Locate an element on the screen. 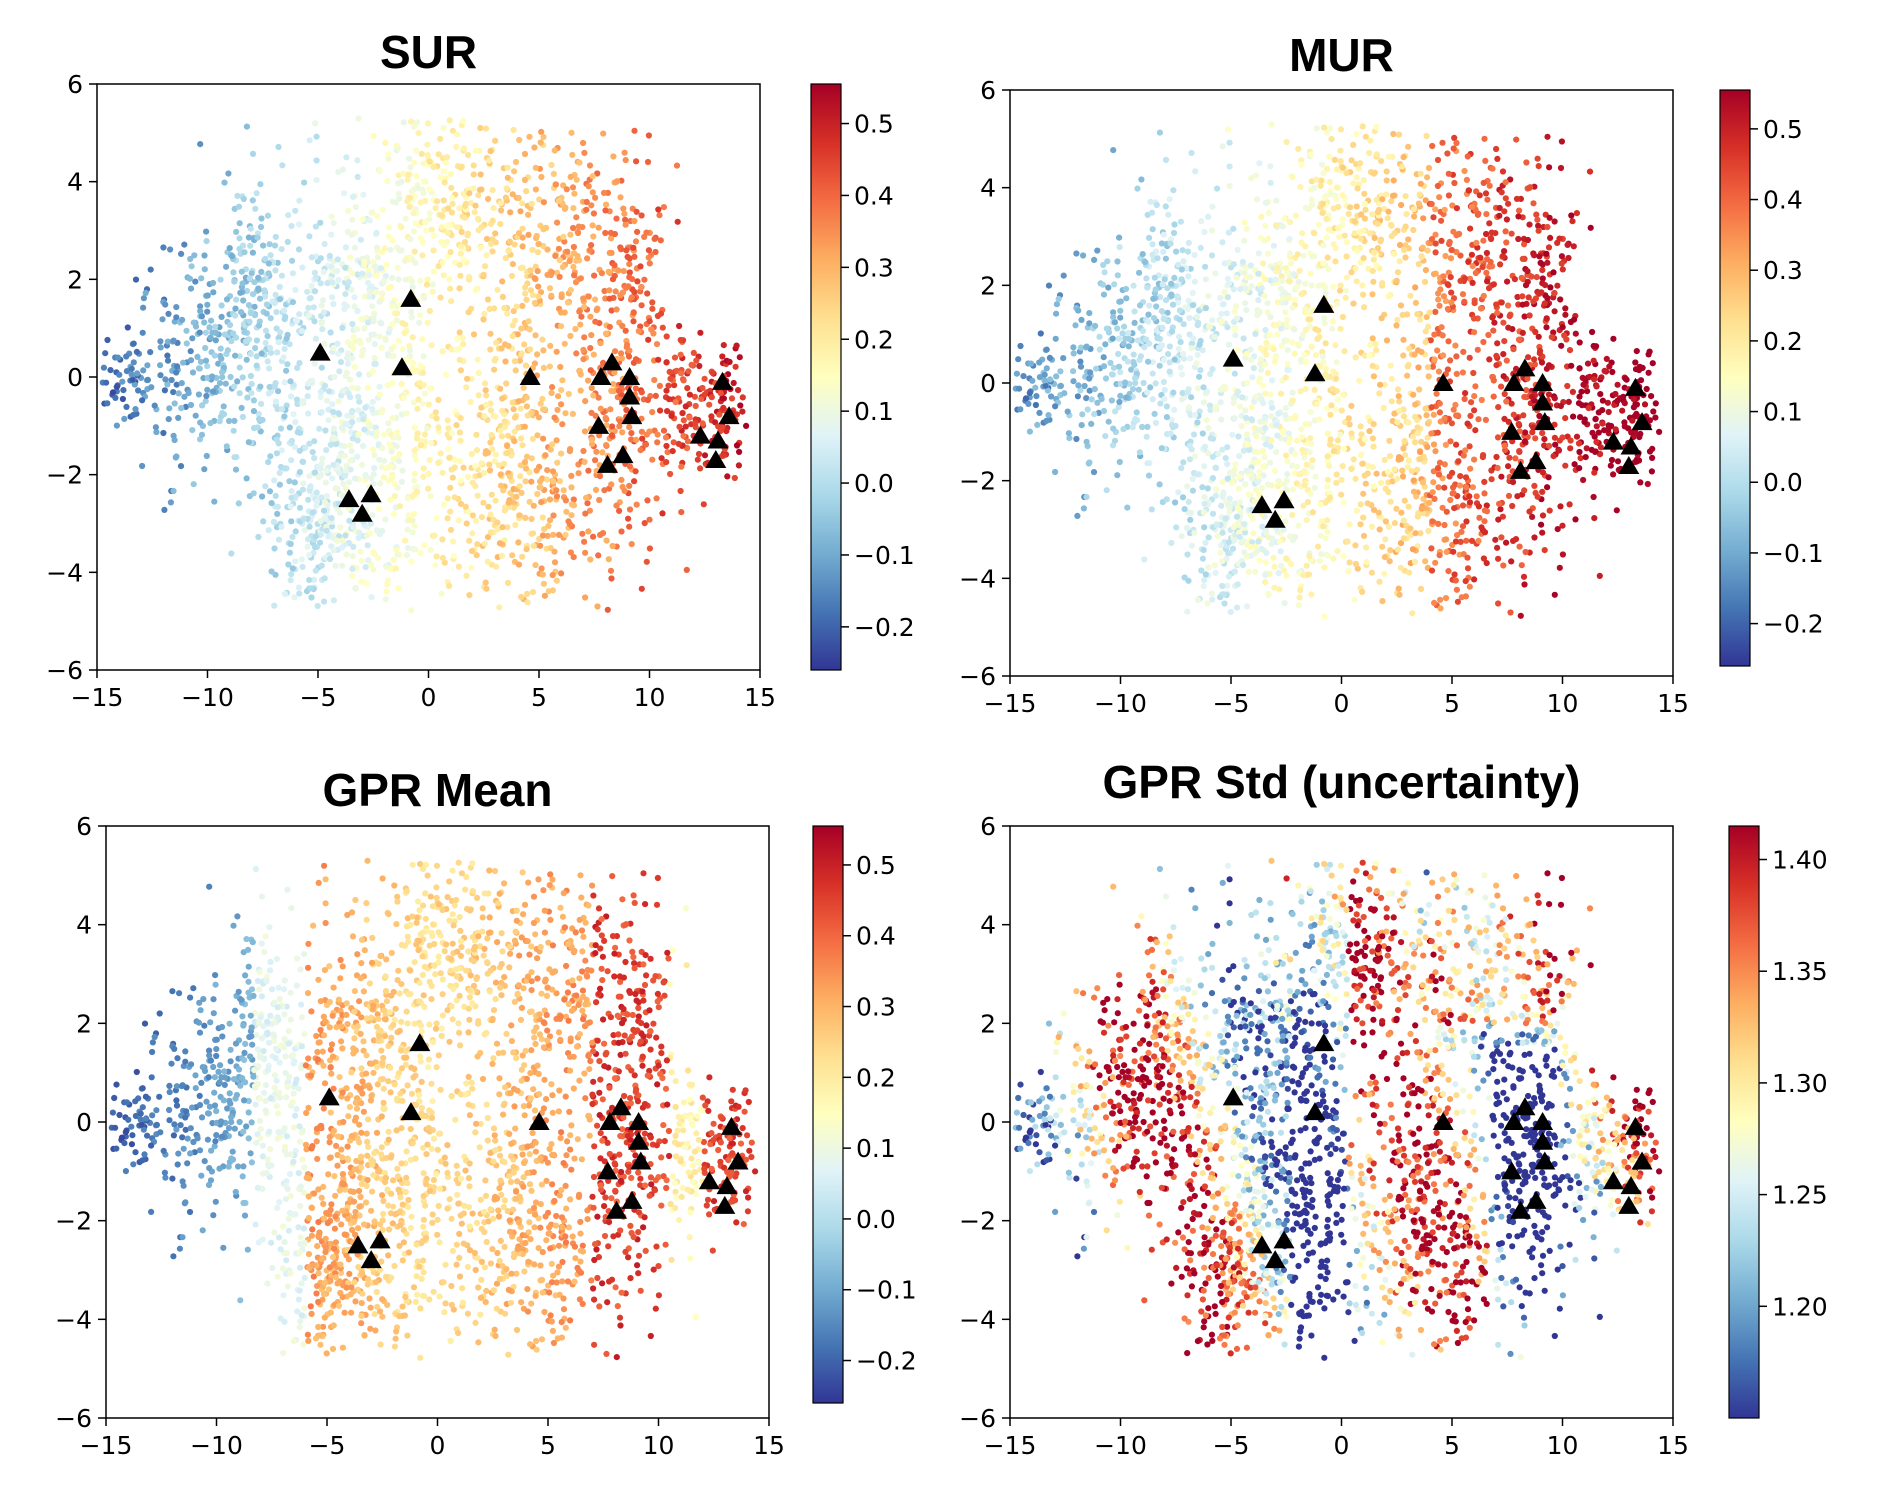 The image size is (1882, 1502). x-tick-label: 0 is located at coordinates (429, 697).